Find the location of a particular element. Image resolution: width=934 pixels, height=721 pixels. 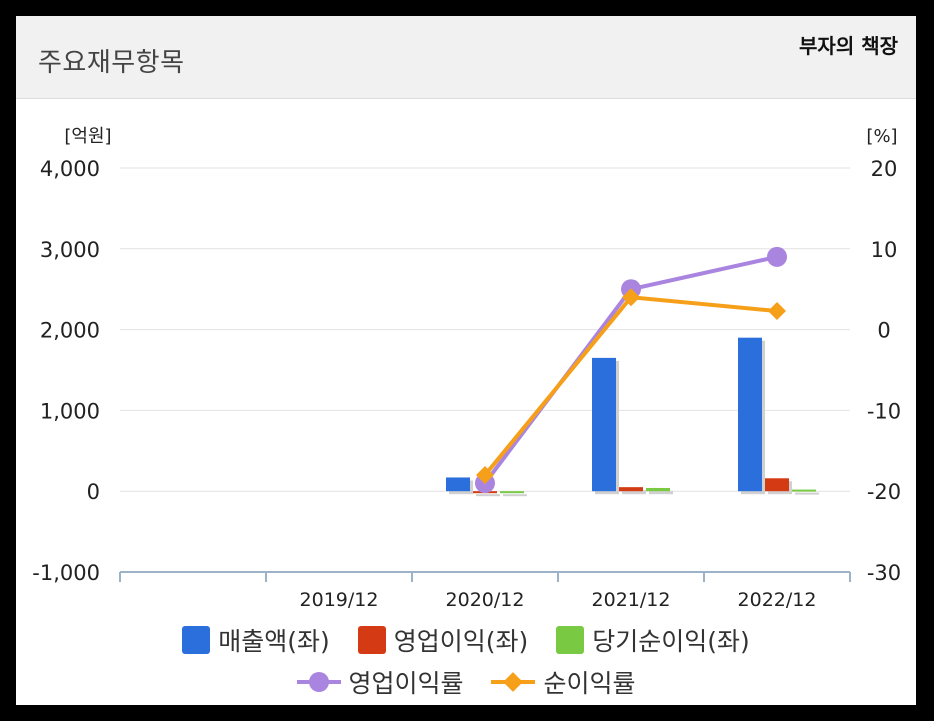

y-right-unit-label: [%] is located at coordinates (881, 136).